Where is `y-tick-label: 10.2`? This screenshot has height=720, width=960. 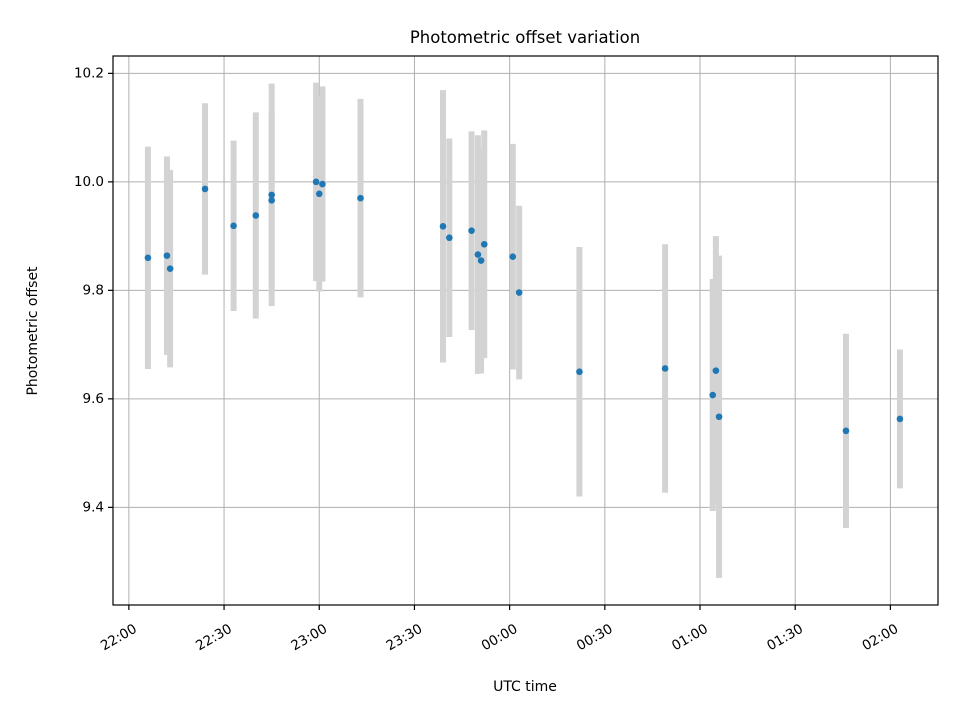 y-tick-label: 10.2 is located at coordinates (89, 73).